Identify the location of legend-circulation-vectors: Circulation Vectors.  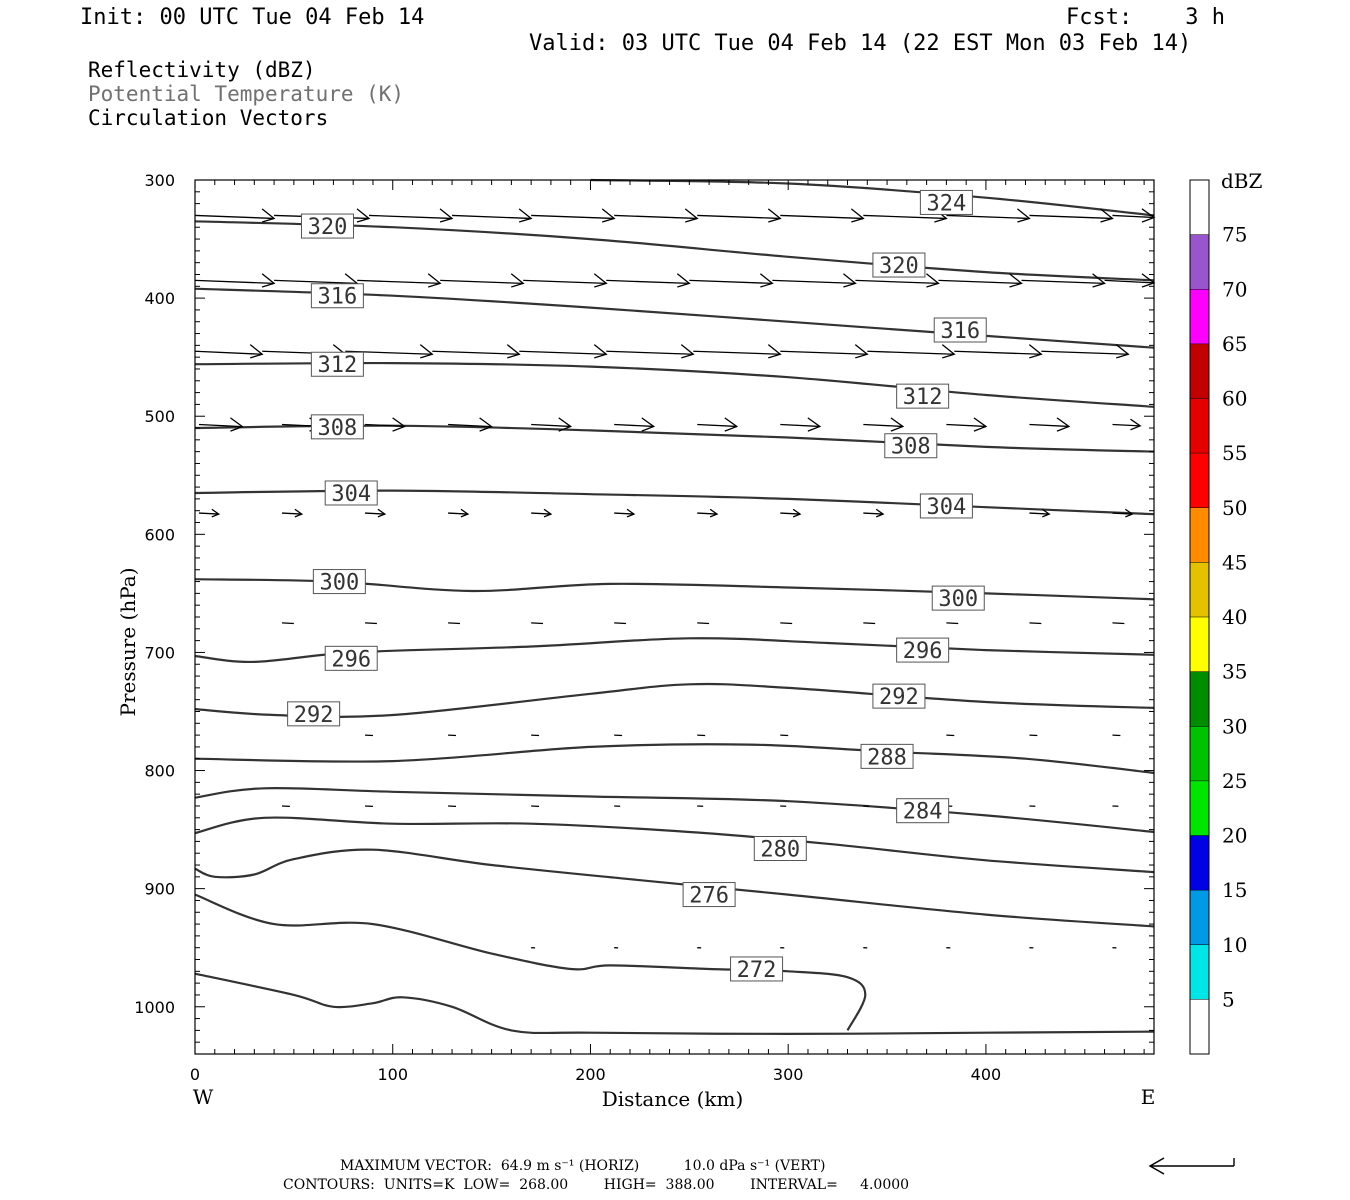
(208, 118).